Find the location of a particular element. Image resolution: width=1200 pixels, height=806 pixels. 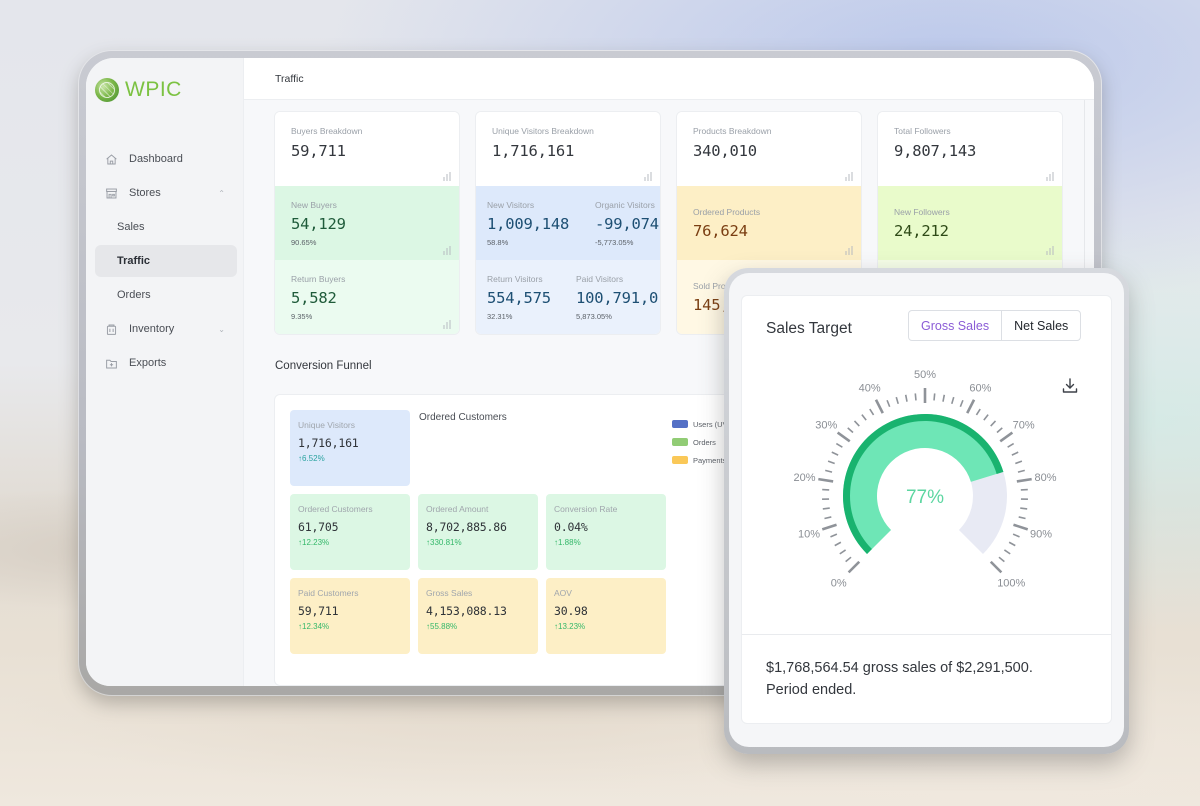

funnel-tile-conversion-rate: Conversion Rate 0.04% ↑1.88% is located at coordinates (606, 532).